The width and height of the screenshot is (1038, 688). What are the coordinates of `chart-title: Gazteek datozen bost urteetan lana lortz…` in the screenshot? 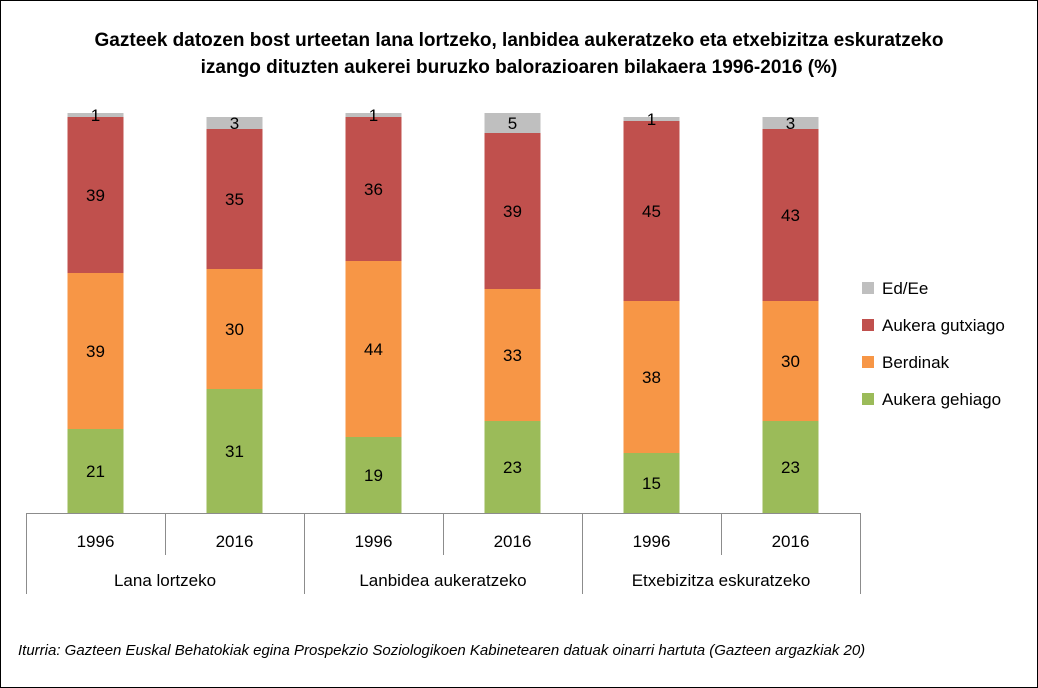 It's located at (519, 54).